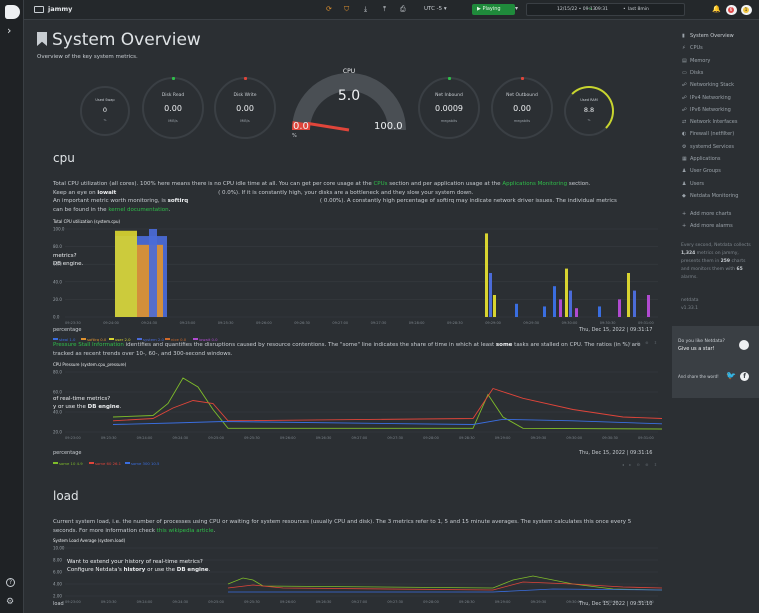 Image resolution: width=759 pixels, height=613 pixels. Describe the element at coordinates (435, 9) in the screenshot. I see `timezone-selector: UTC -5 ▾` at that location.